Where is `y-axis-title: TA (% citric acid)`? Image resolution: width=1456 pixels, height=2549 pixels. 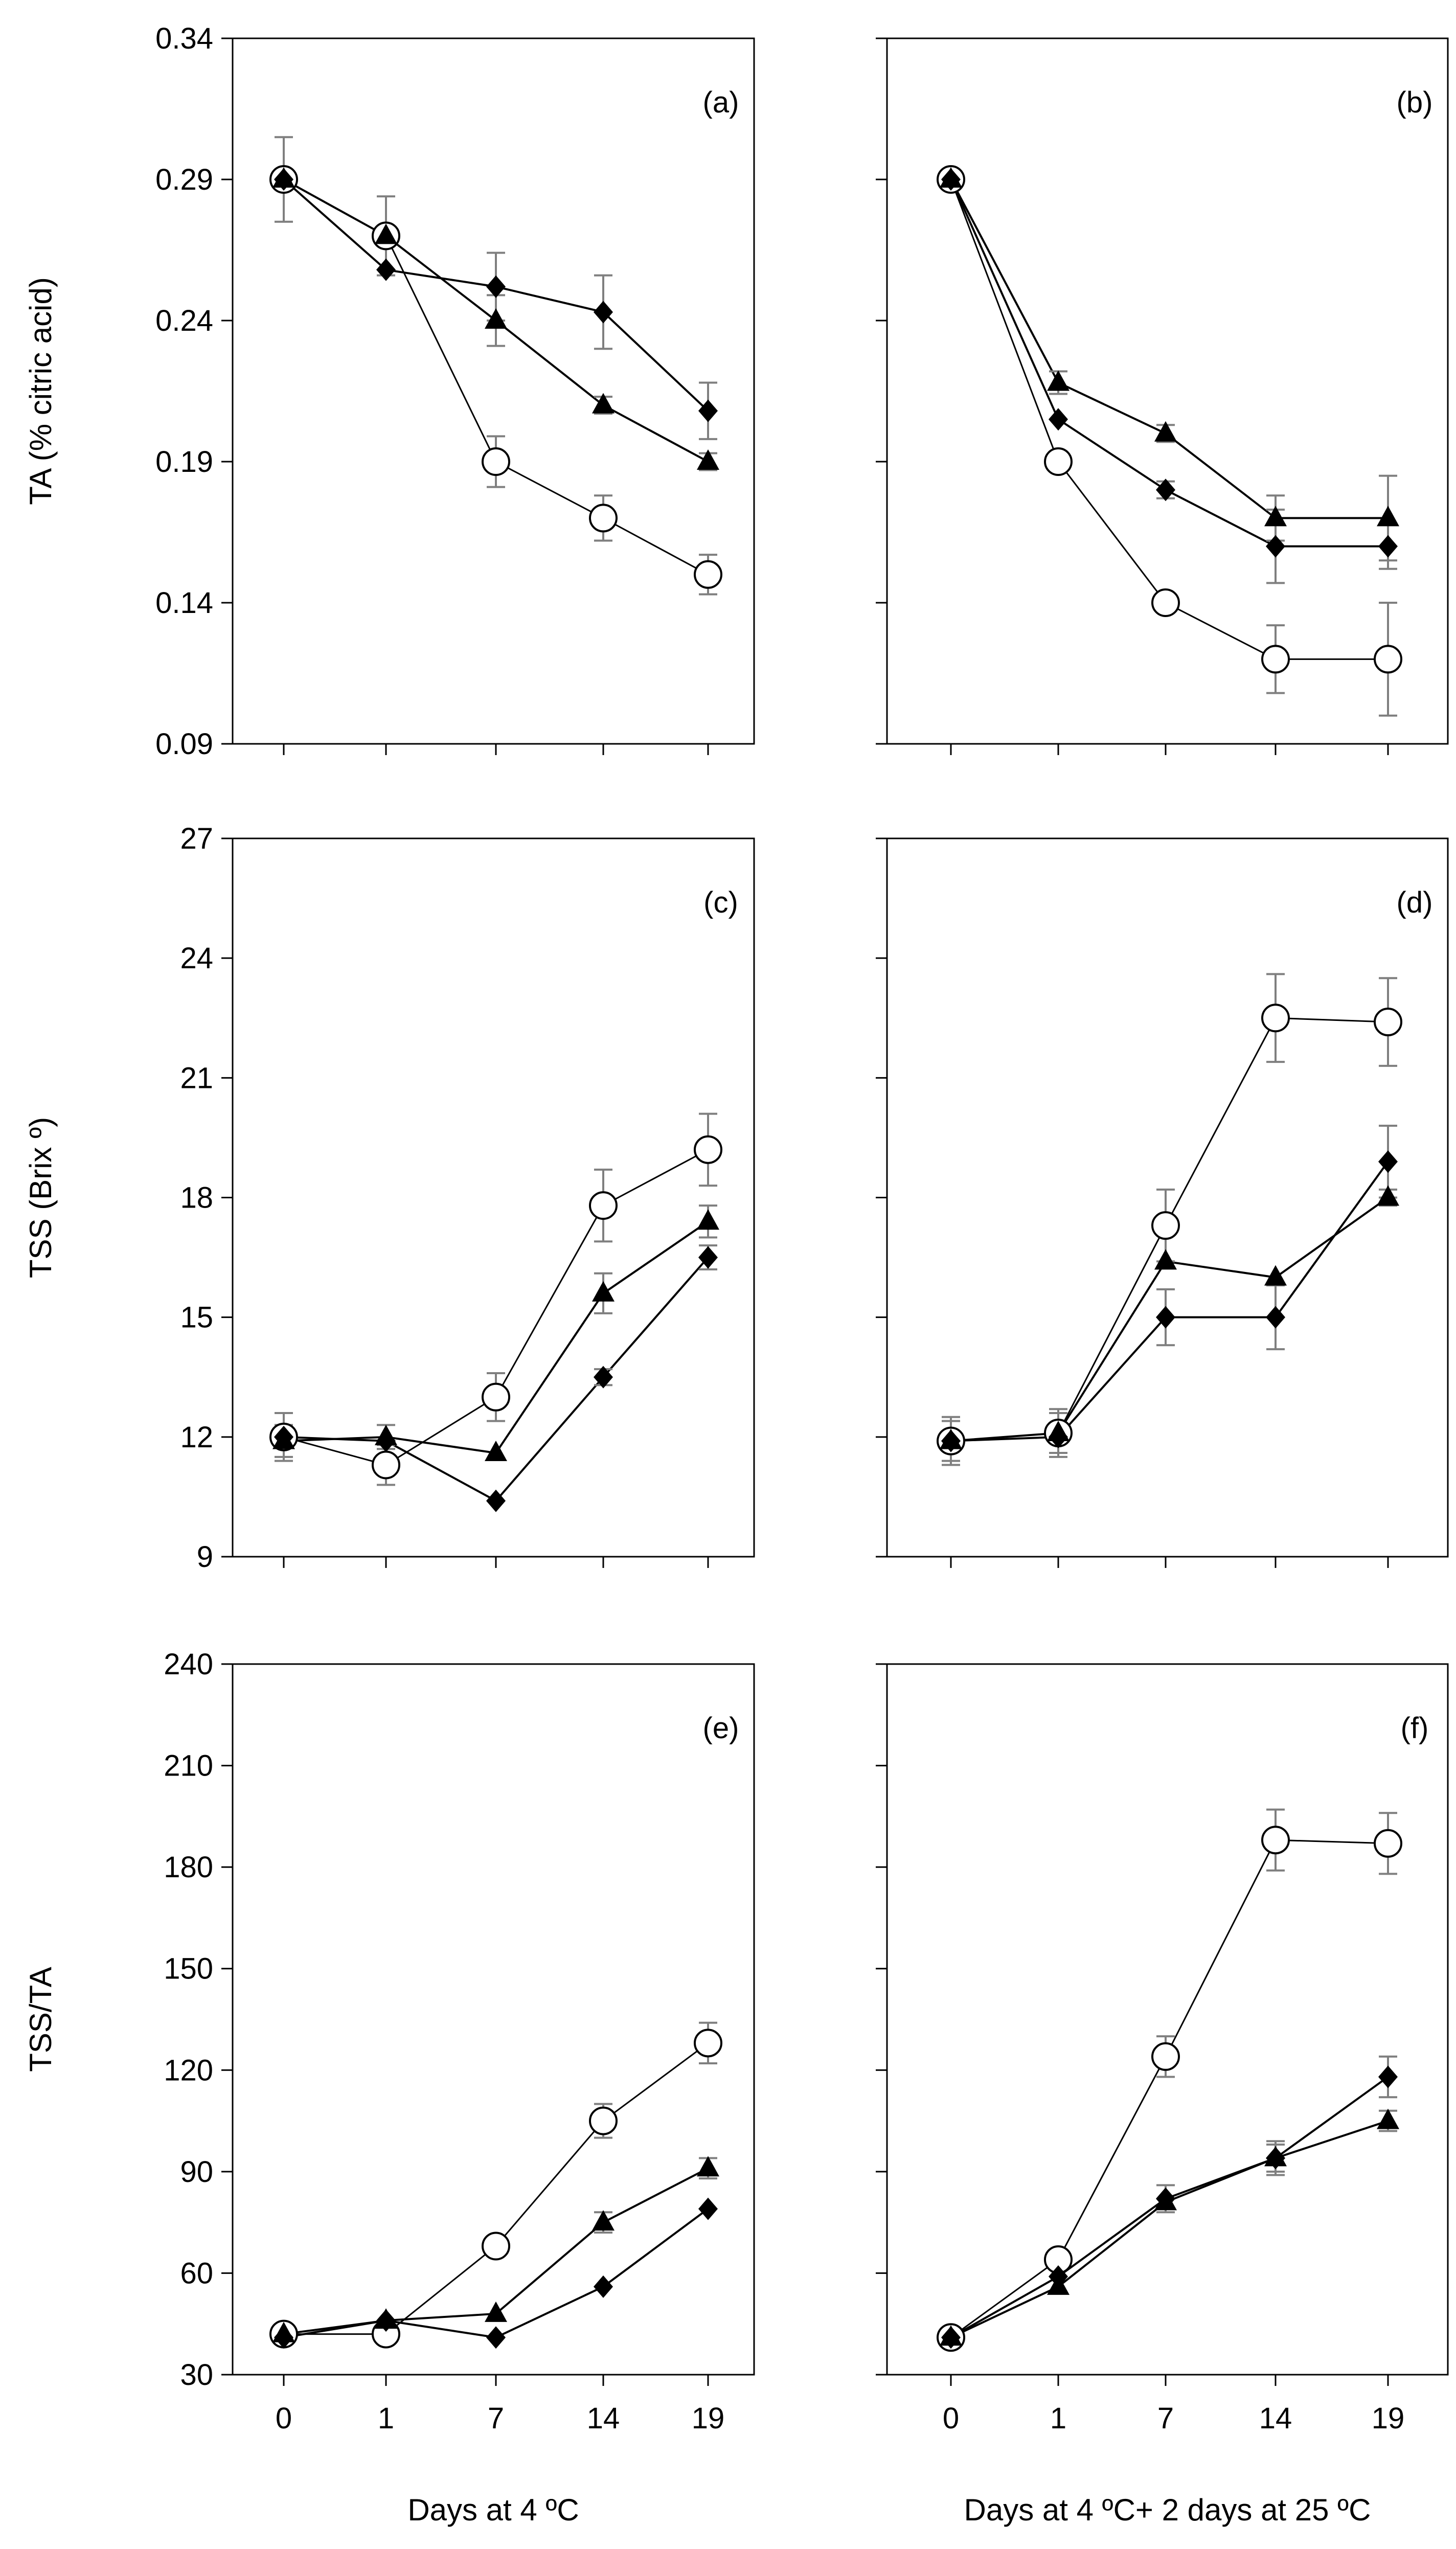
y-axis-title: TA (% citric acid) is located at coordinates (41, 391).